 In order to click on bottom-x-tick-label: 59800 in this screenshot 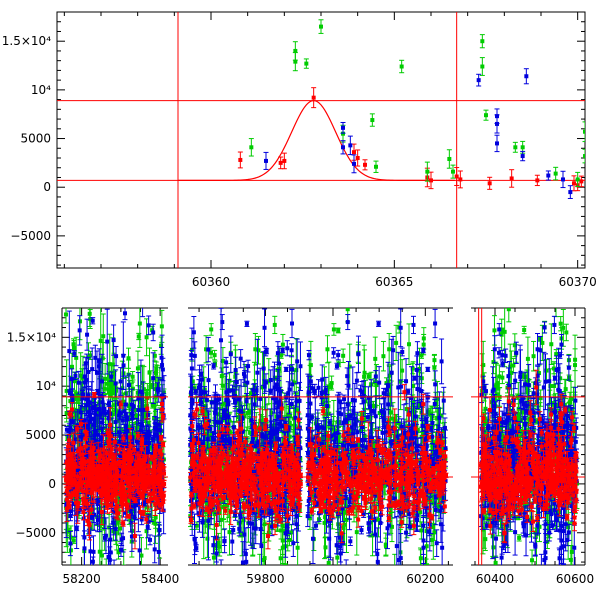, I will do `click(265, 579)`.